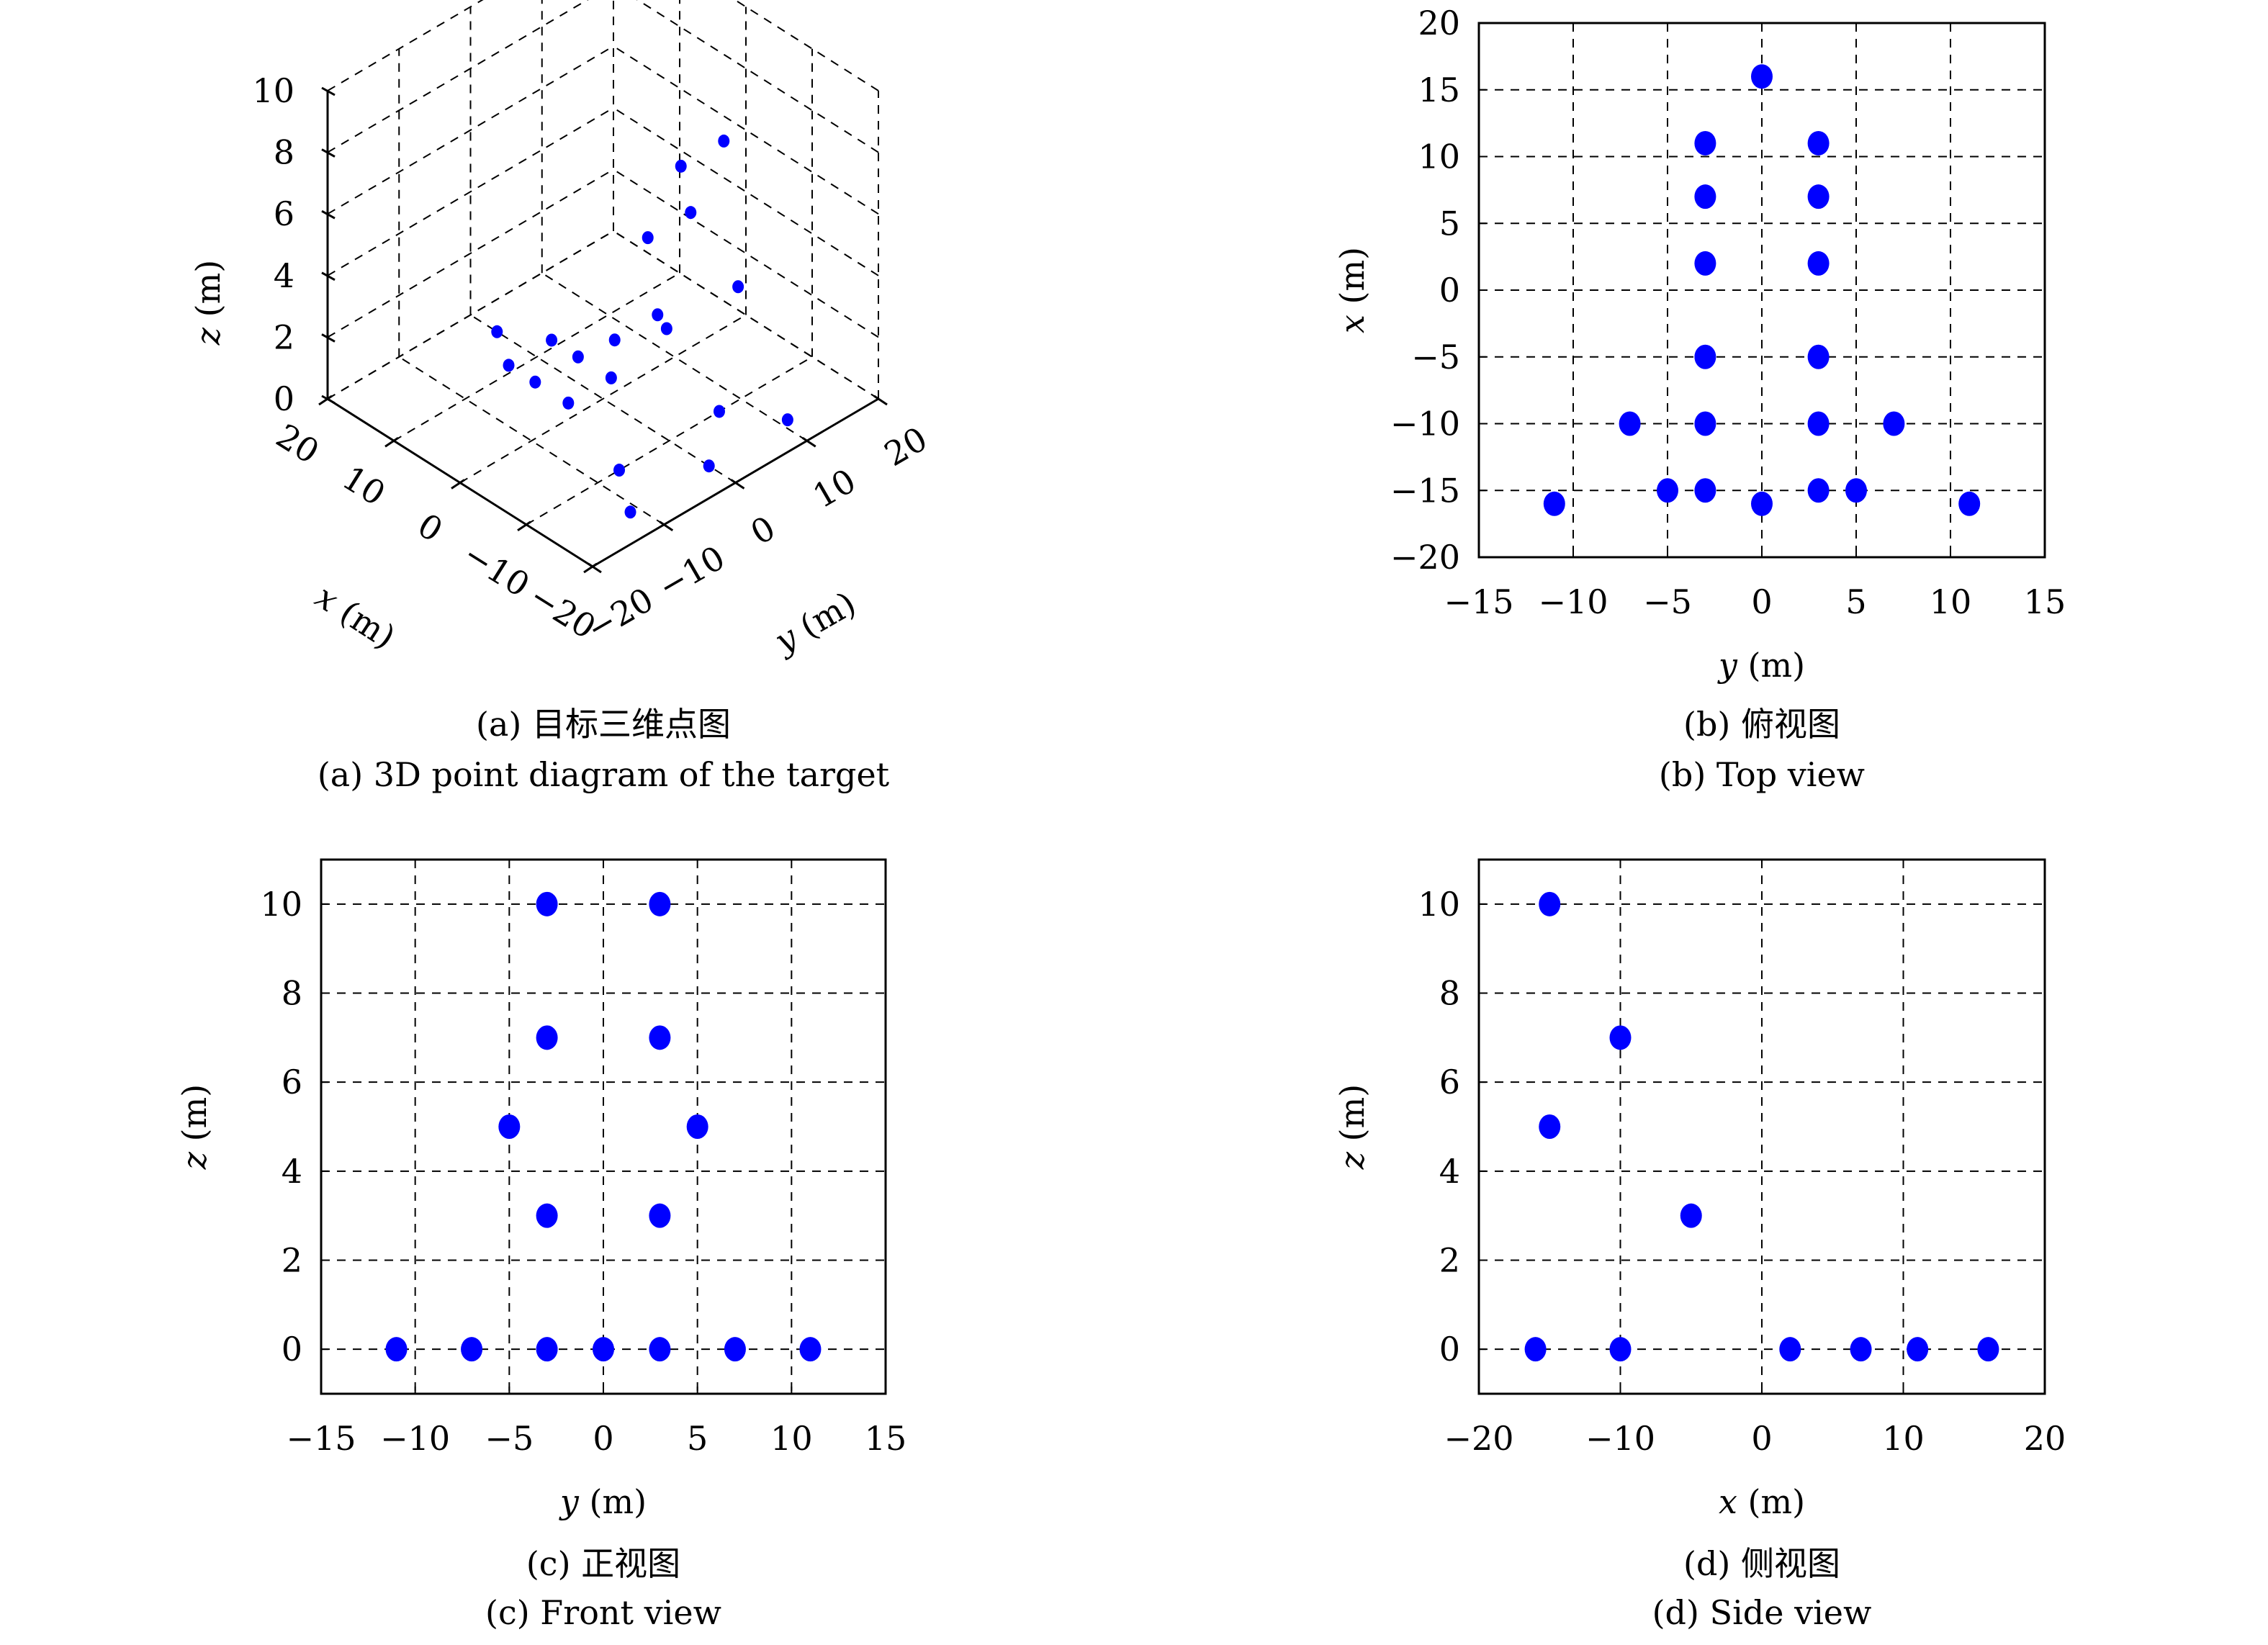 Image resolution: width=2268 pixels, height=1645 pixels. I want to click on y-tick-label: 15, so click(1439, 90).